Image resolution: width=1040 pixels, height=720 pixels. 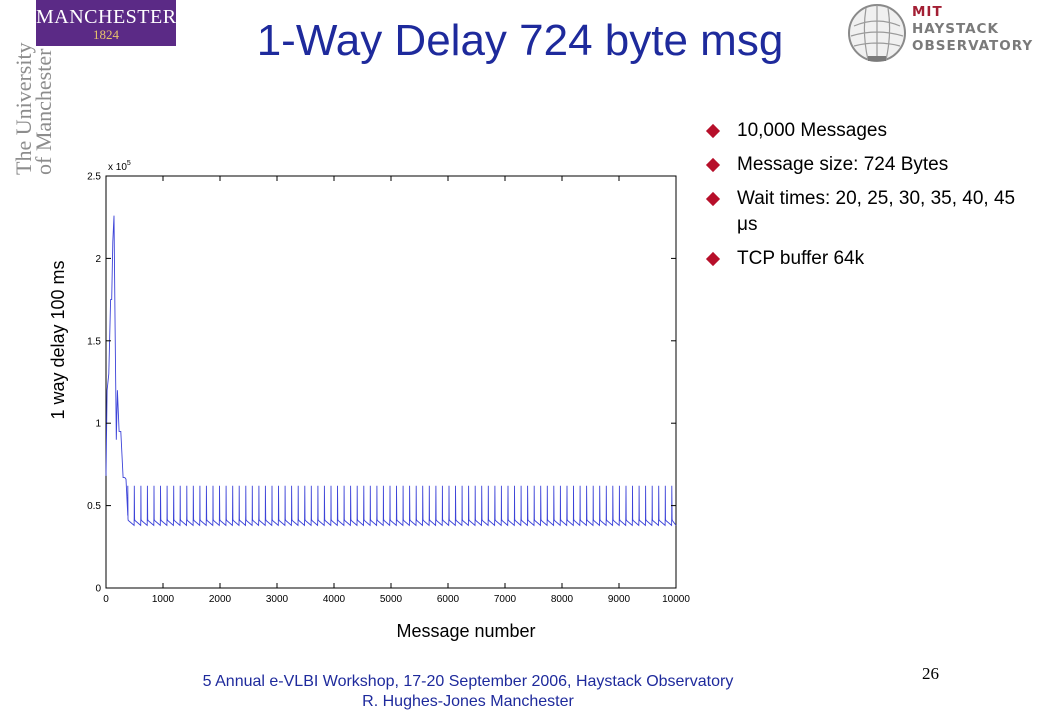 What do you see at coordinates (106, 34) in the screenshot?
I see `manchester-logo-year: 1824` at bounding box center [106, 34].